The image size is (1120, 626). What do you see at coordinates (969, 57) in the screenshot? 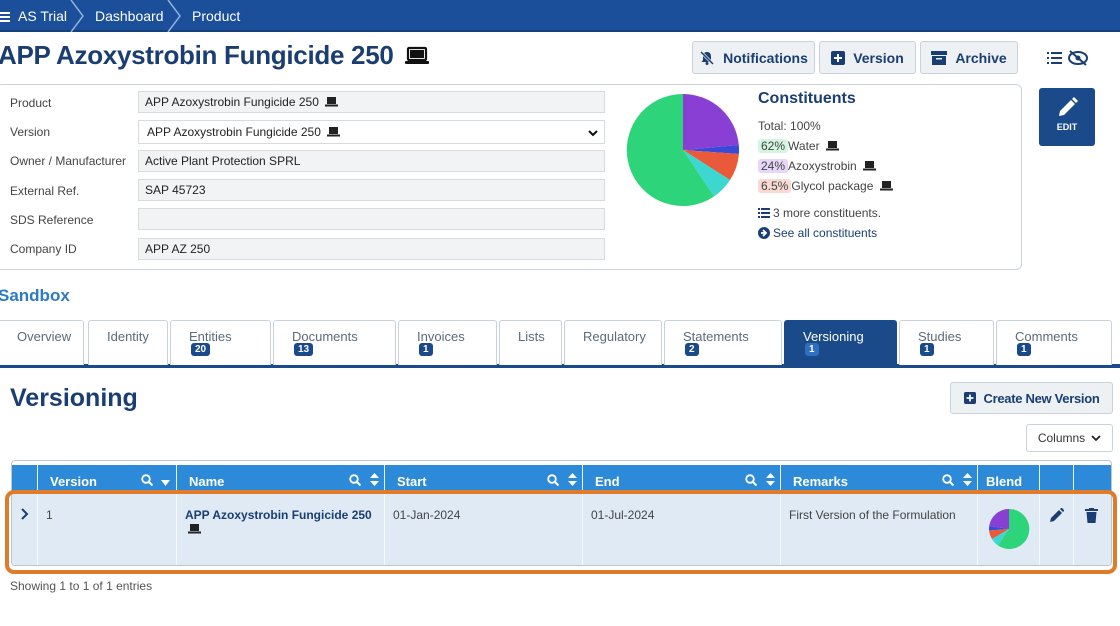
I see `archive-button: Archive` at bounding box center [969, 57].